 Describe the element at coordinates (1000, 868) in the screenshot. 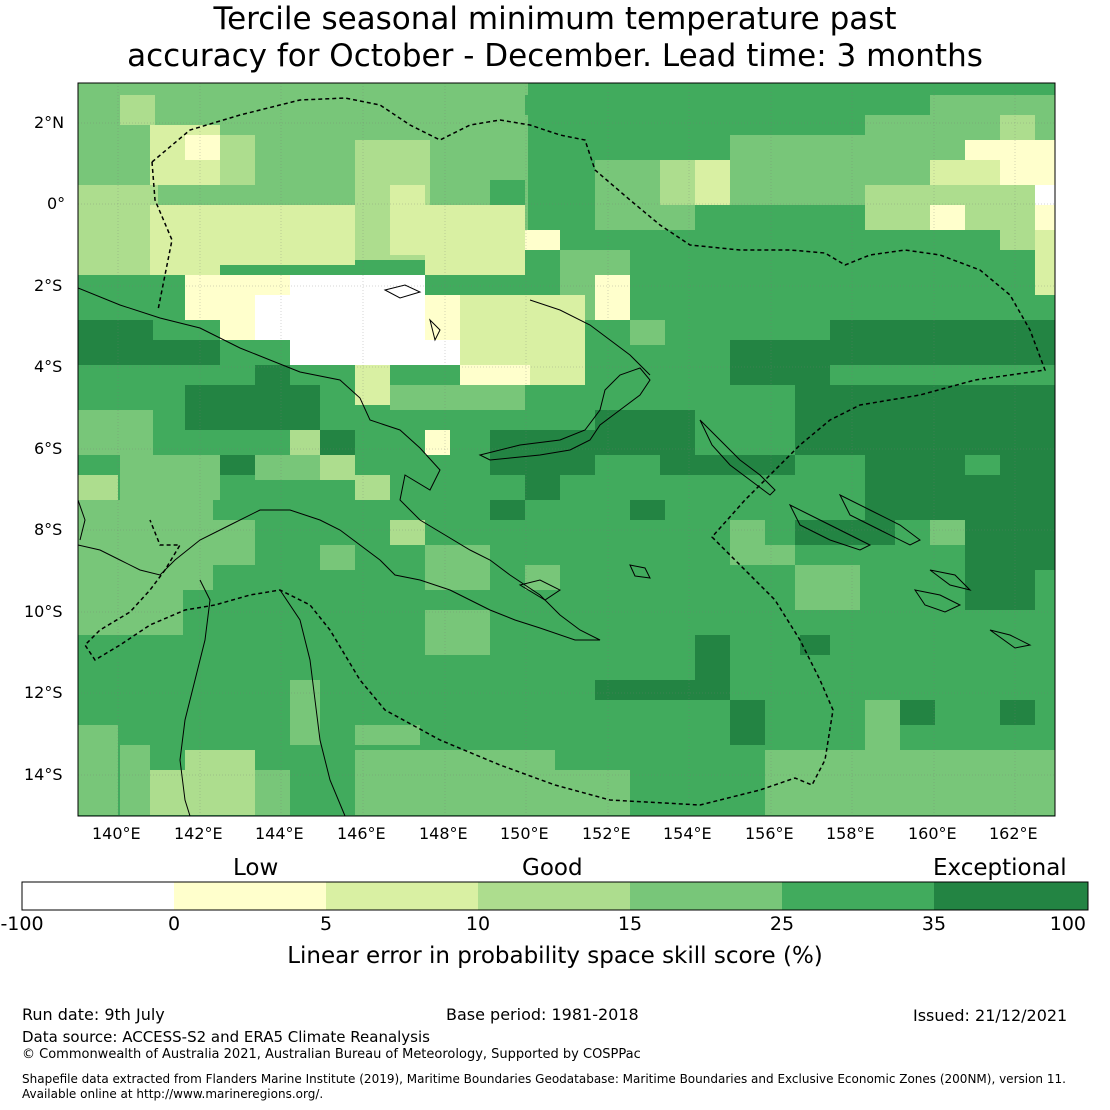

I see `legend-category-exceptional: Exceptional` at that location.